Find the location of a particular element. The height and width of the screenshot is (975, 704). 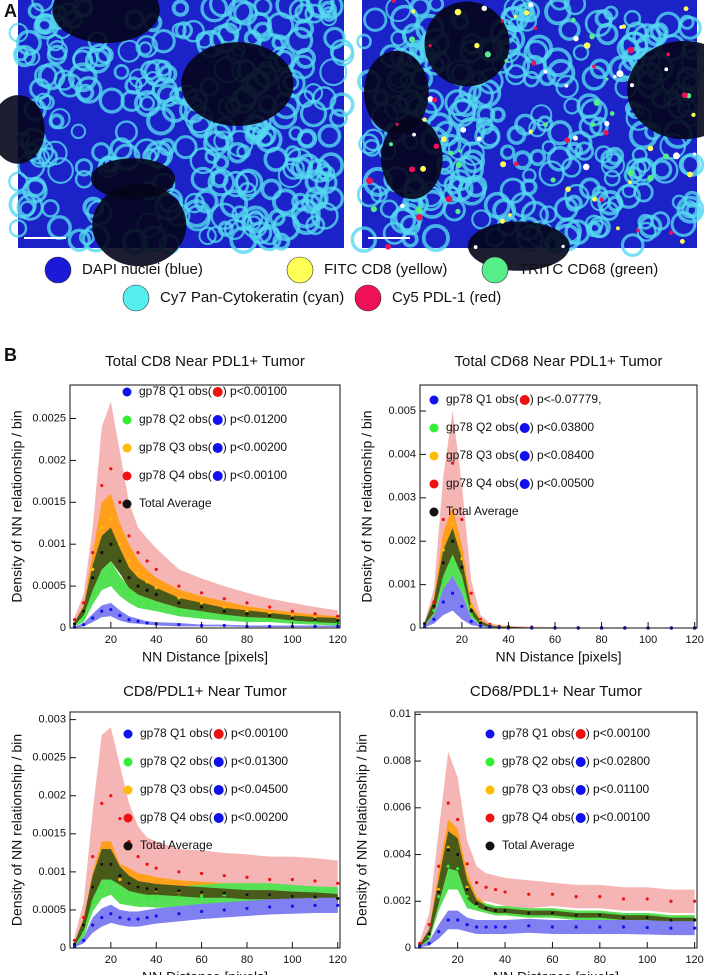

x-tick-label: 60 is located at coordinates (201, 640).